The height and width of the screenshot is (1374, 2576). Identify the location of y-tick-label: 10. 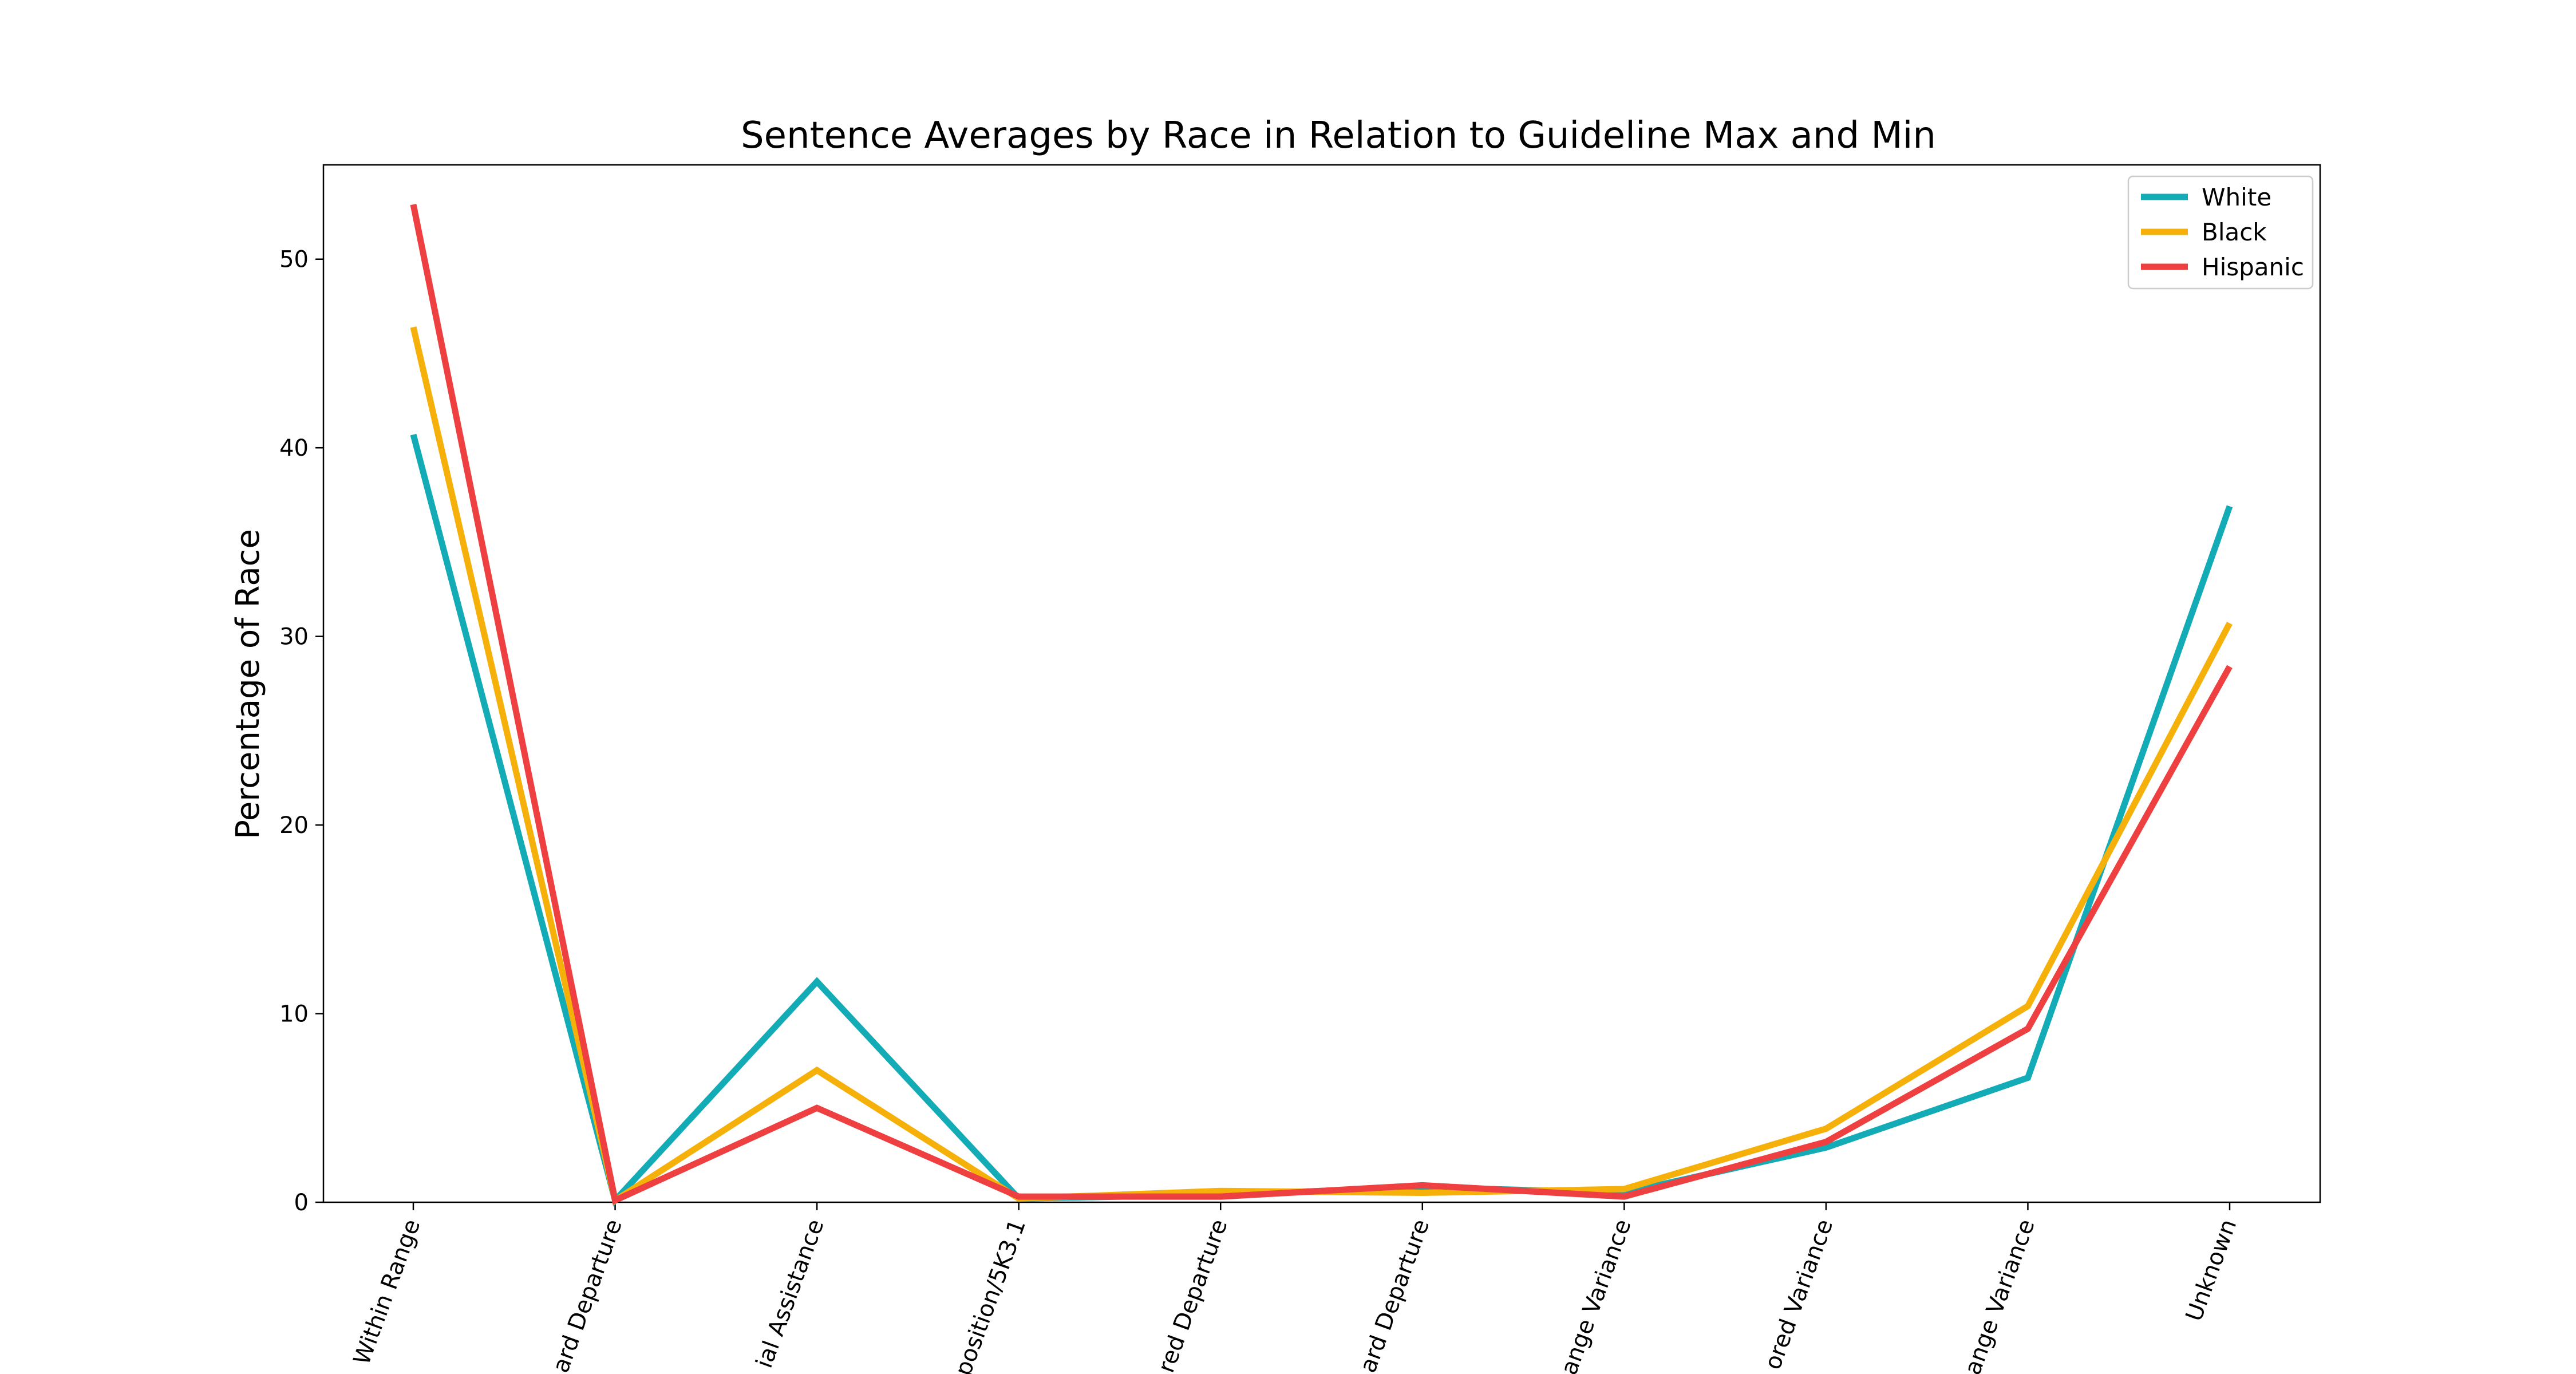
(294, 1014).